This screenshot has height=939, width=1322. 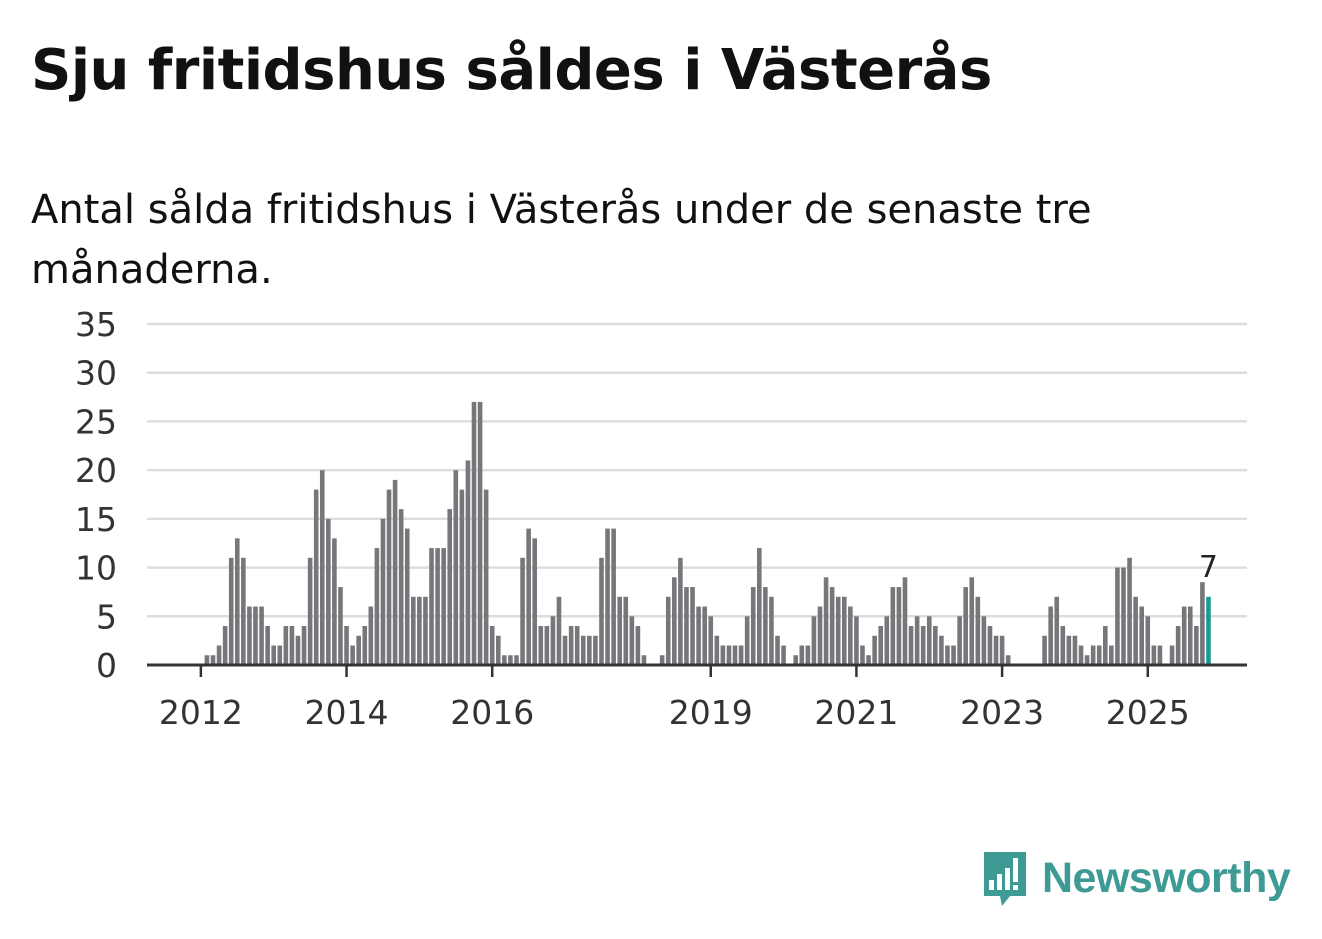 I want to click on x-tick-label: 2016, so click(x=492, y=712).